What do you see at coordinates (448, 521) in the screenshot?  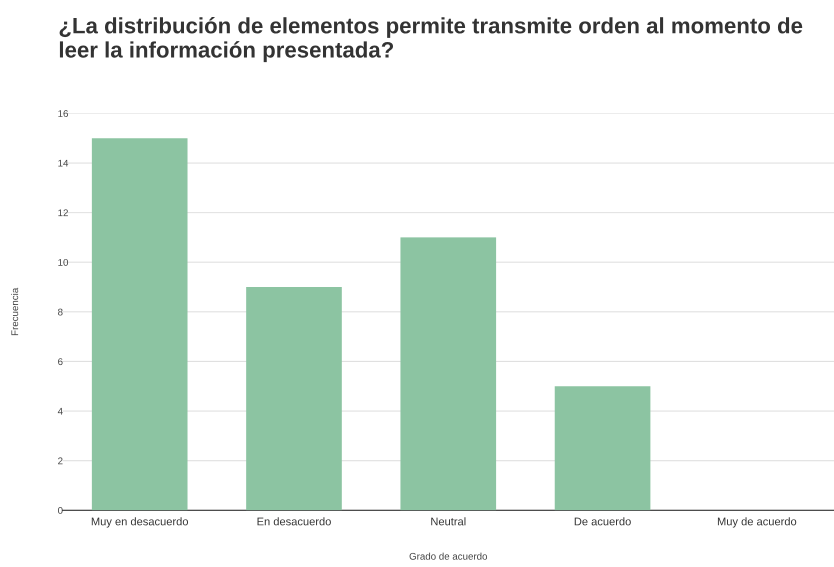 I see `x-tick-label: Neutral` at bounding box center [448, 521].